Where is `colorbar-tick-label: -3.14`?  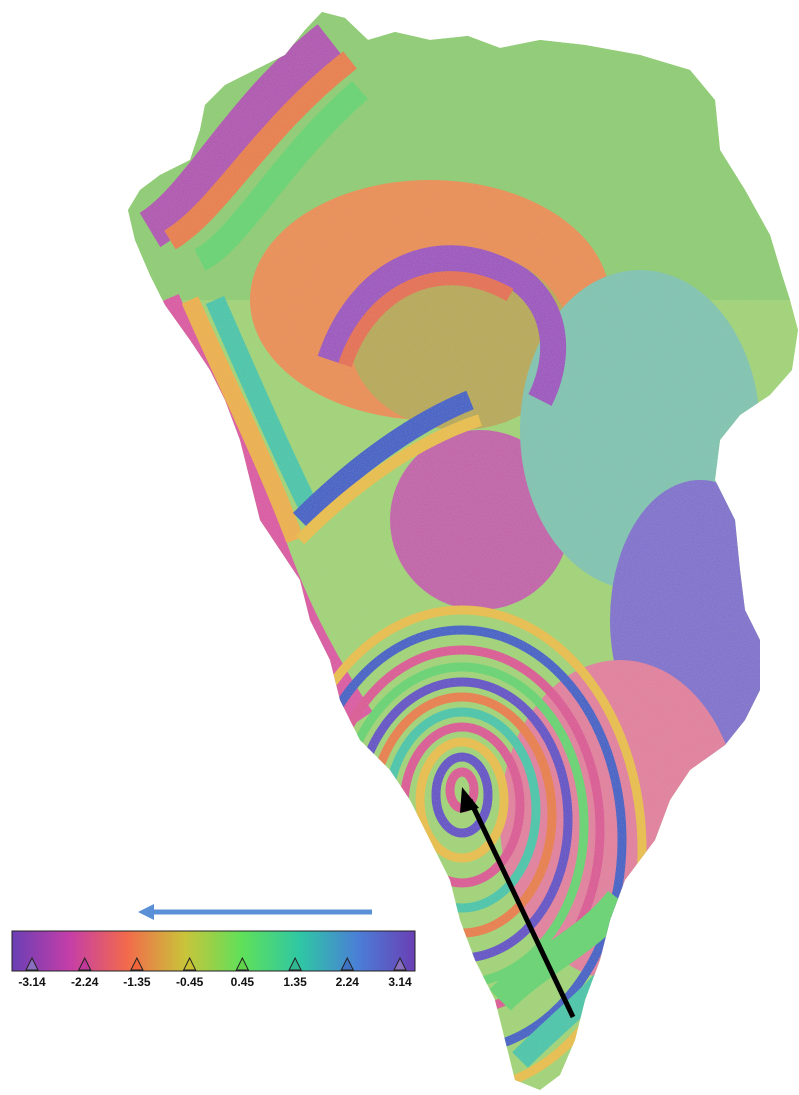
colorbar-tick-label: -3.14 is located at coordinates (32, 982).